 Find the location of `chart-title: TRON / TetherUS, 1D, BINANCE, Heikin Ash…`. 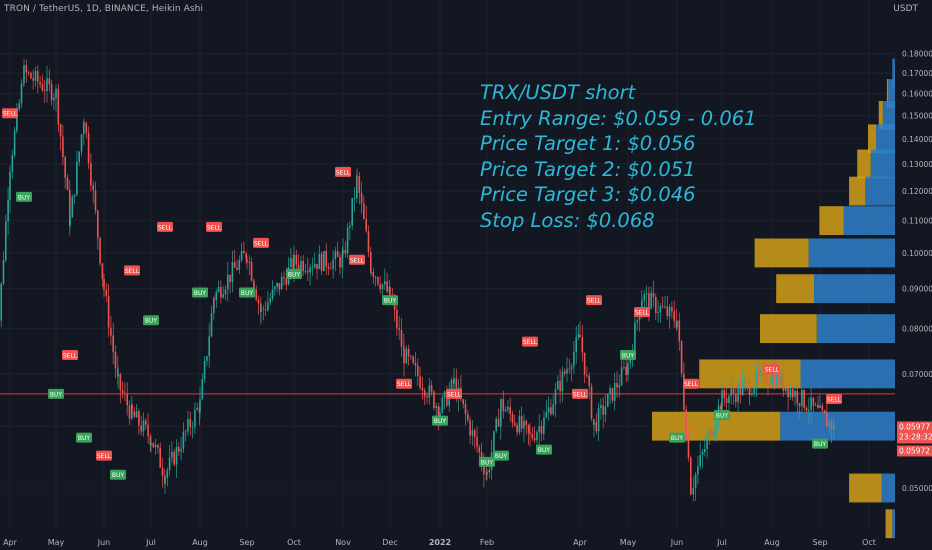

chart-title: TRON / TetherUS, 1D, BINANCE, Heikin Ash… is located at coordinates (104, 9).